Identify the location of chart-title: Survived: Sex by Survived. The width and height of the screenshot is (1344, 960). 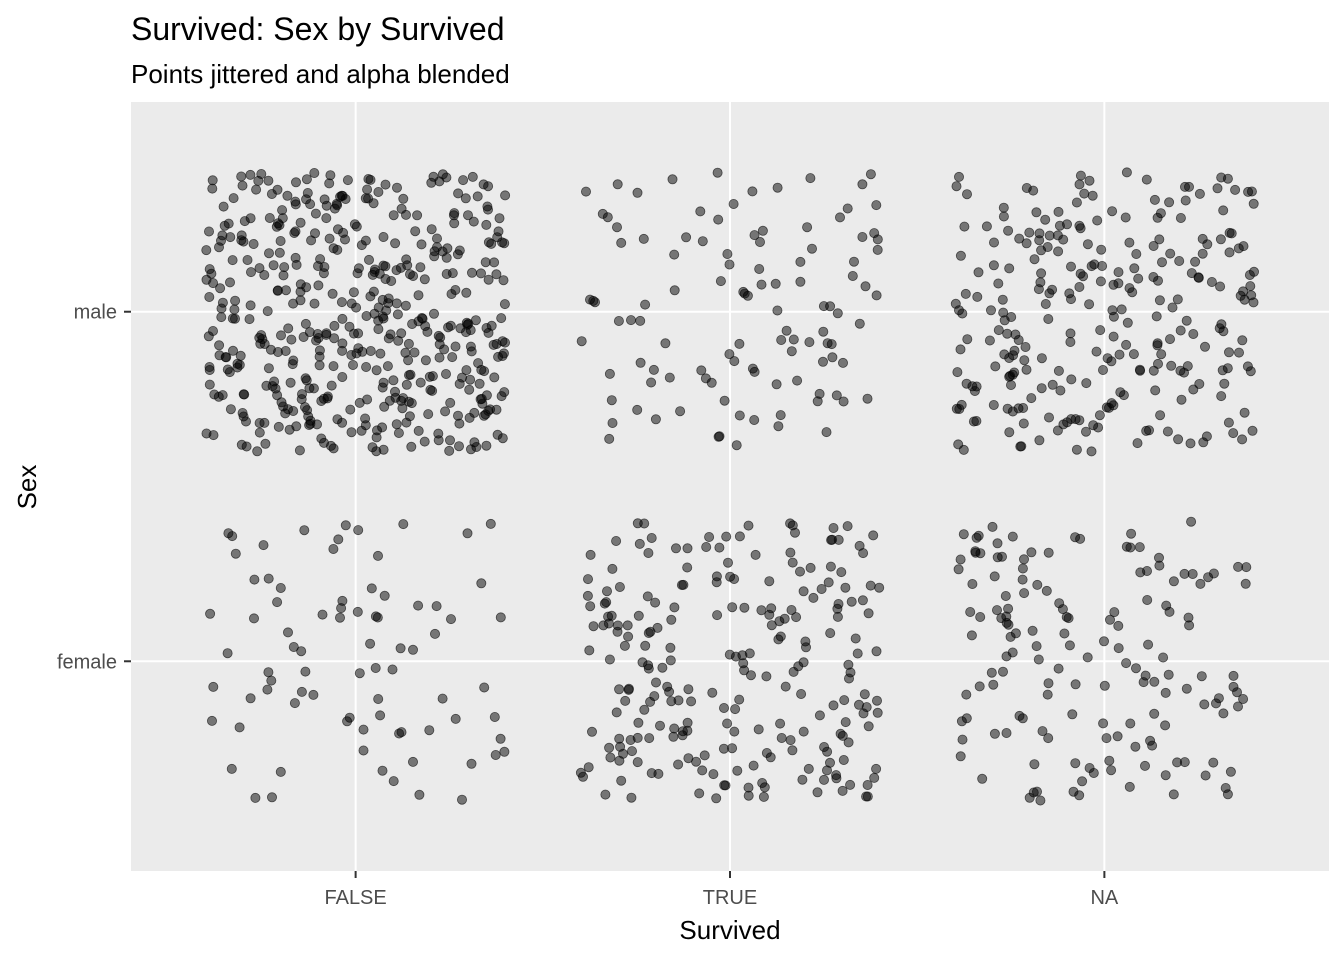
(318, 29).